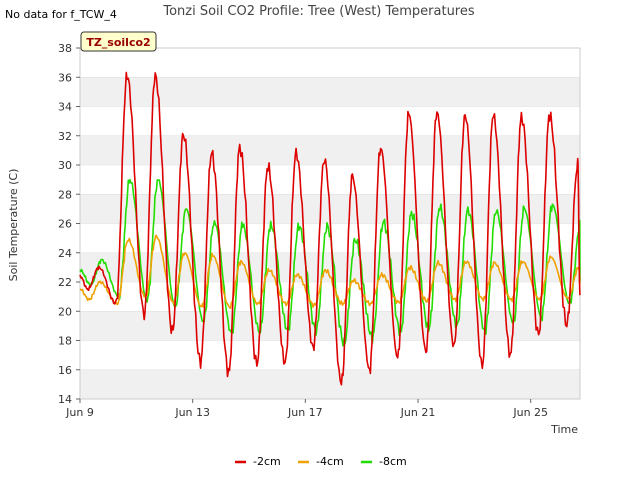  Describe the element at coordinates (65, 311) in the screenshot. I see `y-tick-label: 20` at that location.